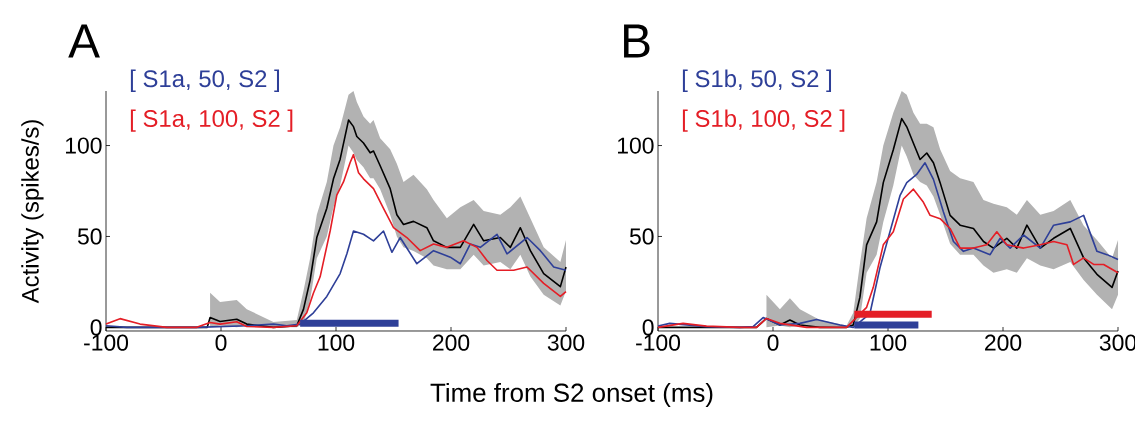 Image resolution: width=1135 pixels, height=421 pixels. I want to click on chart-title: A, so click(84, 41).